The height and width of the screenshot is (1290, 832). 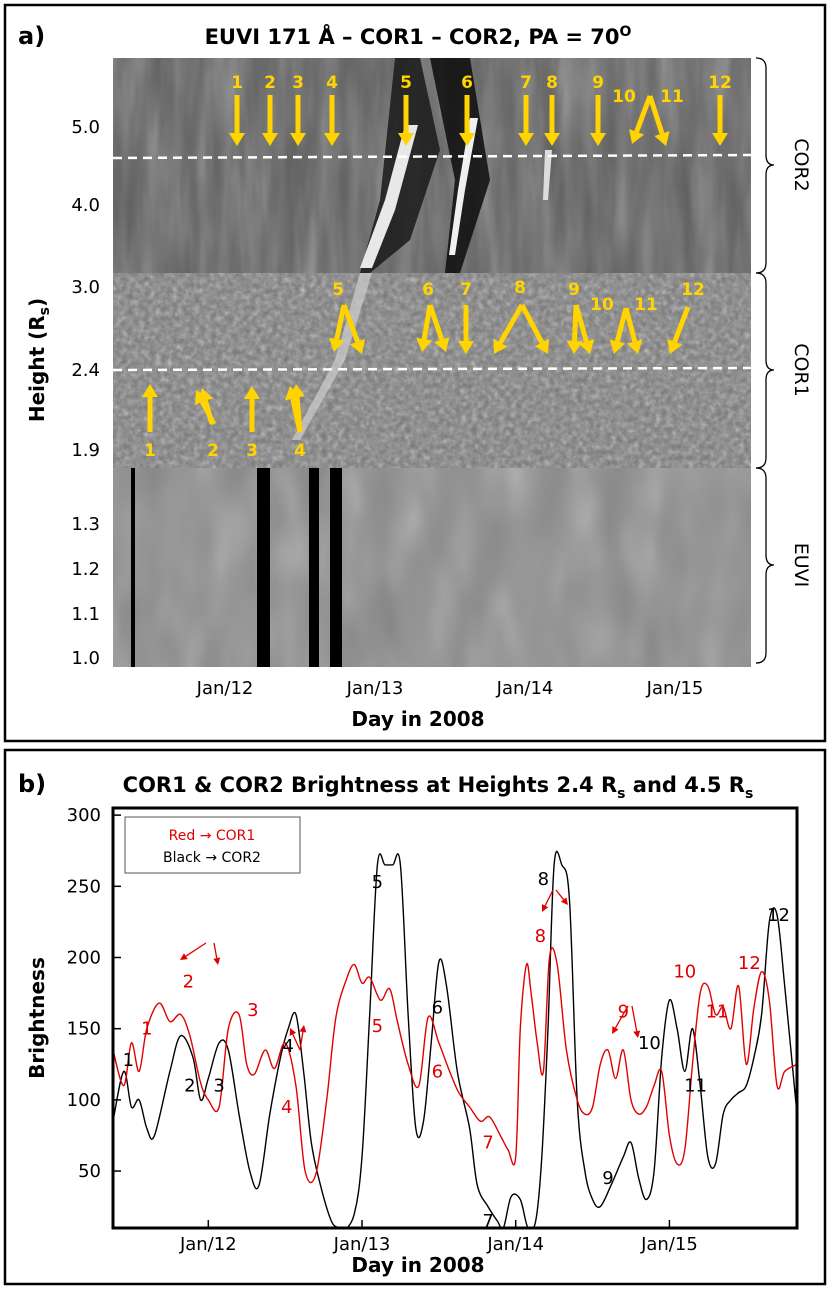 What do you see at coordinates (85, 127) in the screenshot?
I see `tick-cor2-5.0: 5.0` at bounding box center [85, 127].